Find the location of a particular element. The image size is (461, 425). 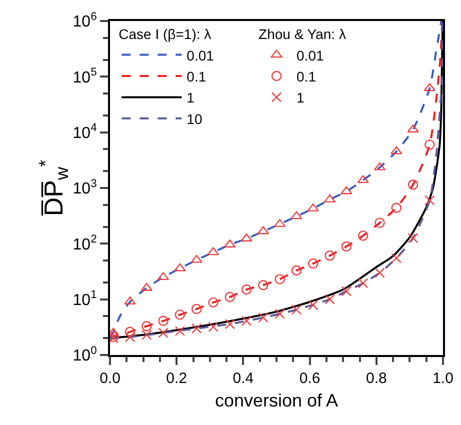

x-tick-label: 0.0 is located at coordinates (110, 378).